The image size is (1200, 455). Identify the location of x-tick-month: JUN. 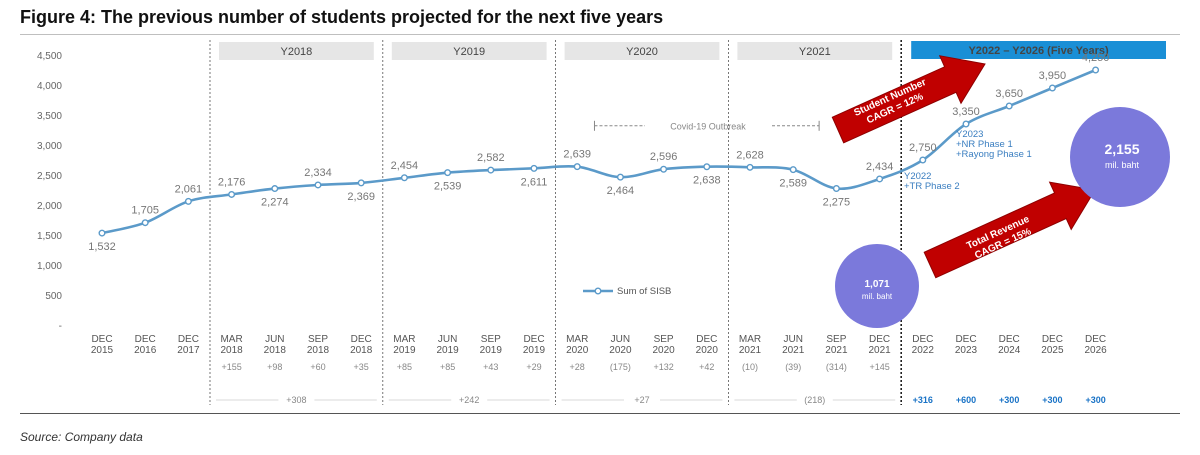
(274, 339).